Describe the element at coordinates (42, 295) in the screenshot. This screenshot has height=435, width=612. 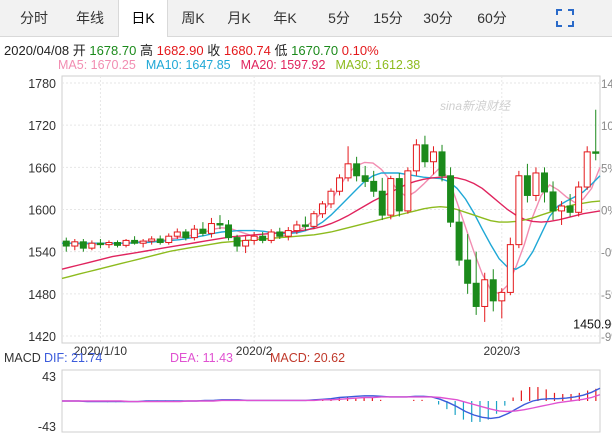
I see `y-tick-label: 1480` at that location.